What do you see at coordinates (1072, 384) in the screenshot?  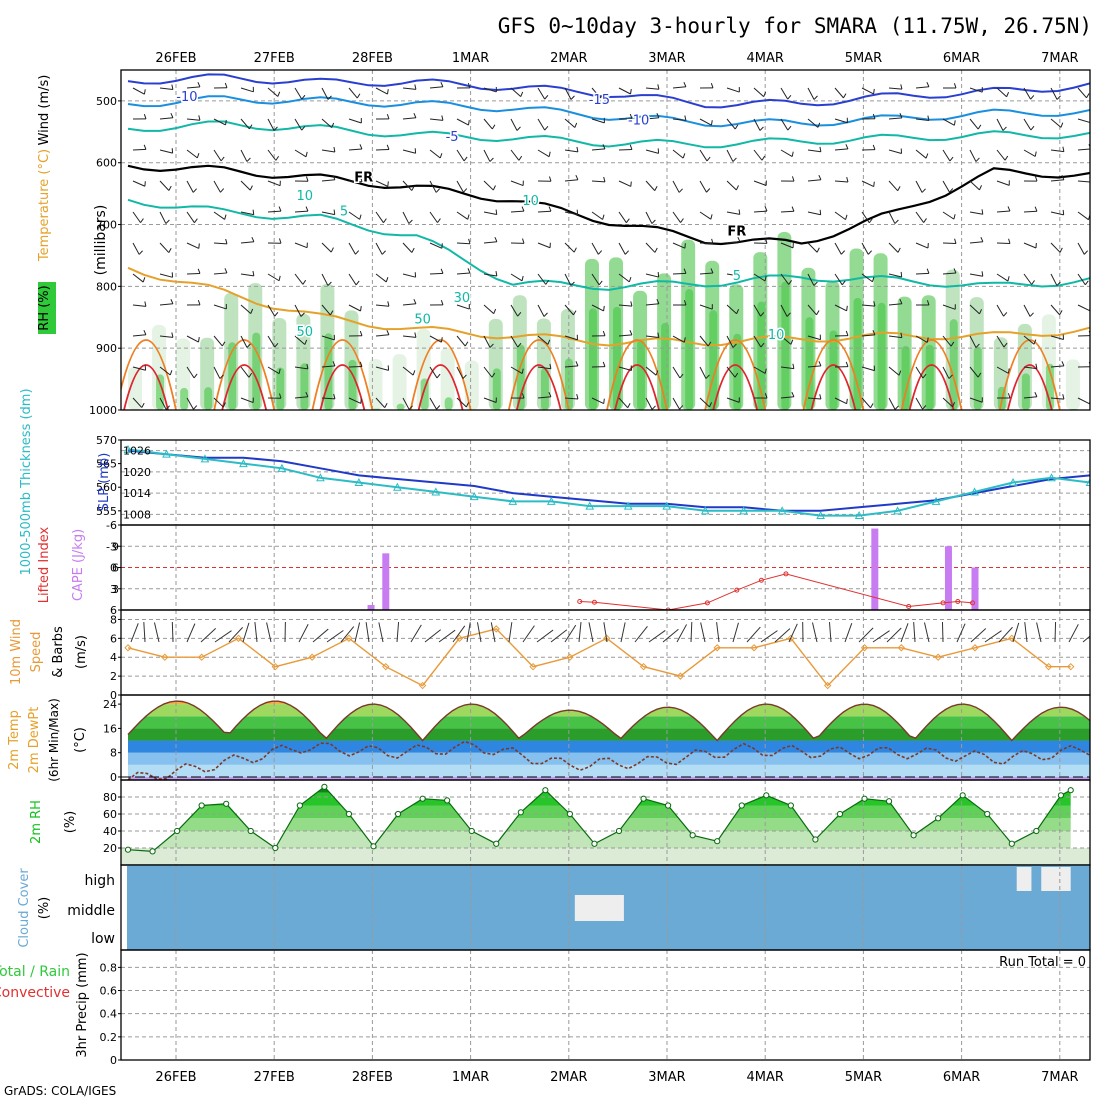 I see `rh-shade` at bounding box center [1072, 384].